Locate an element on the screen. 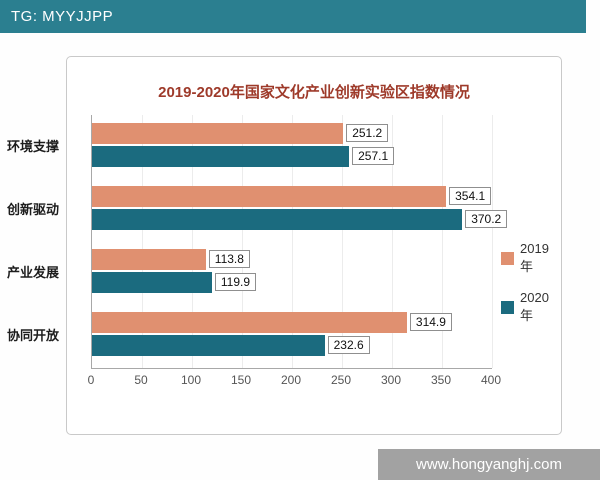  value-label: 370.2 is located at coordinates (486, 219).